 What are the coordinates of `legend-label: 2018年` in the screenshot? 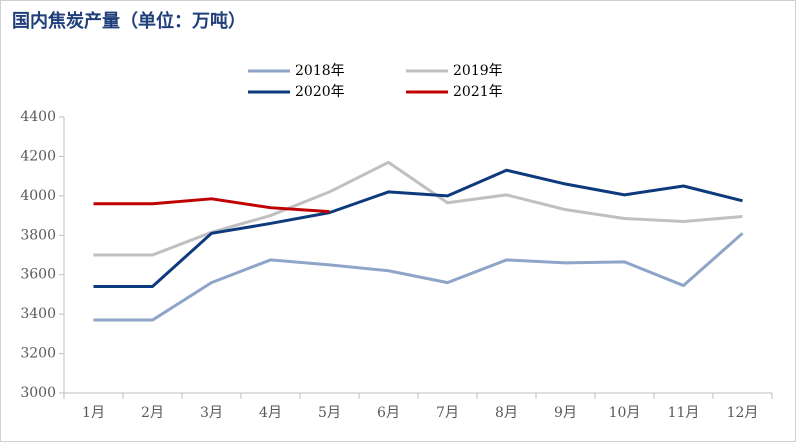 It's located at (320, 71).